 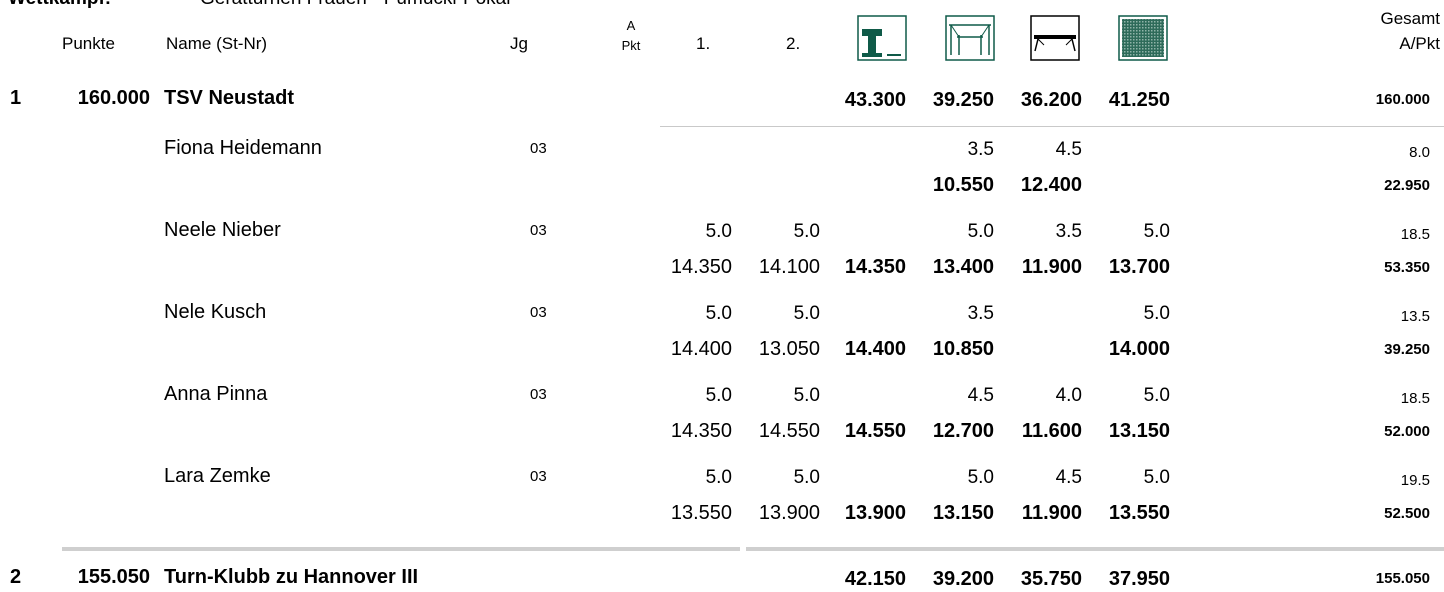 What do you see at coordinates (1407, 267) in the screenshot?
I see `athlete-total: 53.350` at bounding box center [1407, 267].